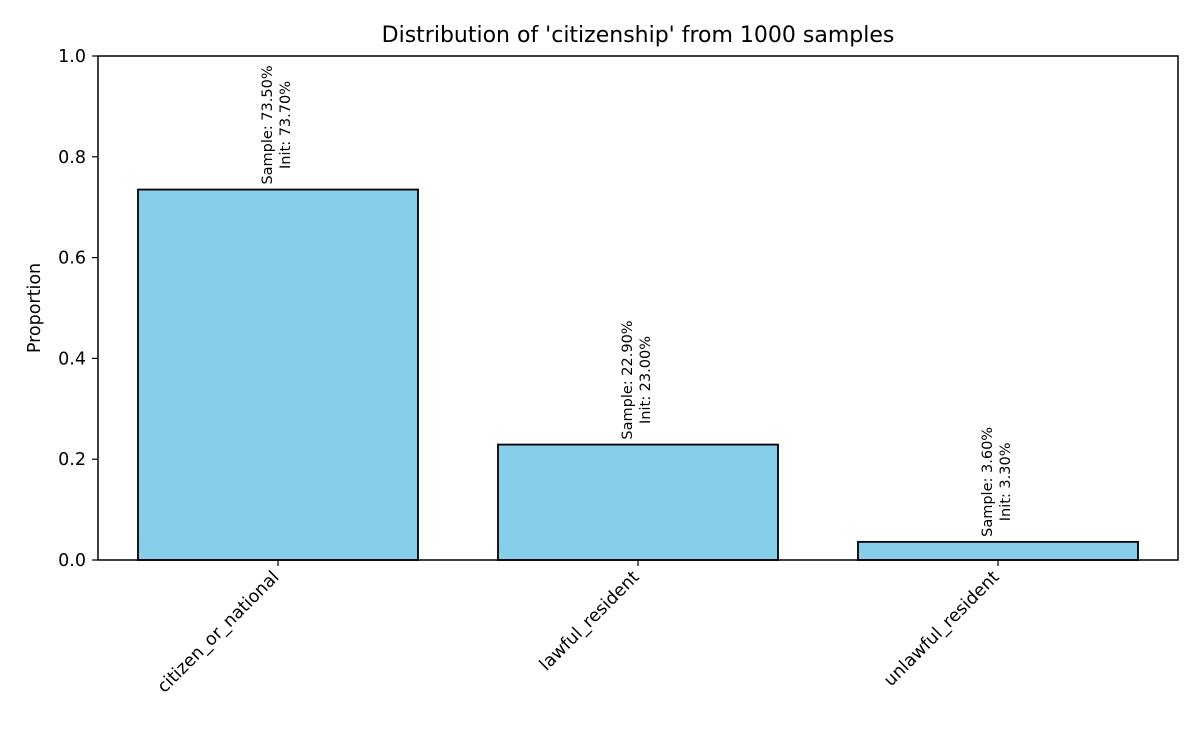 The height and width of the screenshot is (750, 1200). What do you see at coordinates (638, 502) in the screenshot?
I see `bar-lawful-resident` at bounding box center [638, 502].